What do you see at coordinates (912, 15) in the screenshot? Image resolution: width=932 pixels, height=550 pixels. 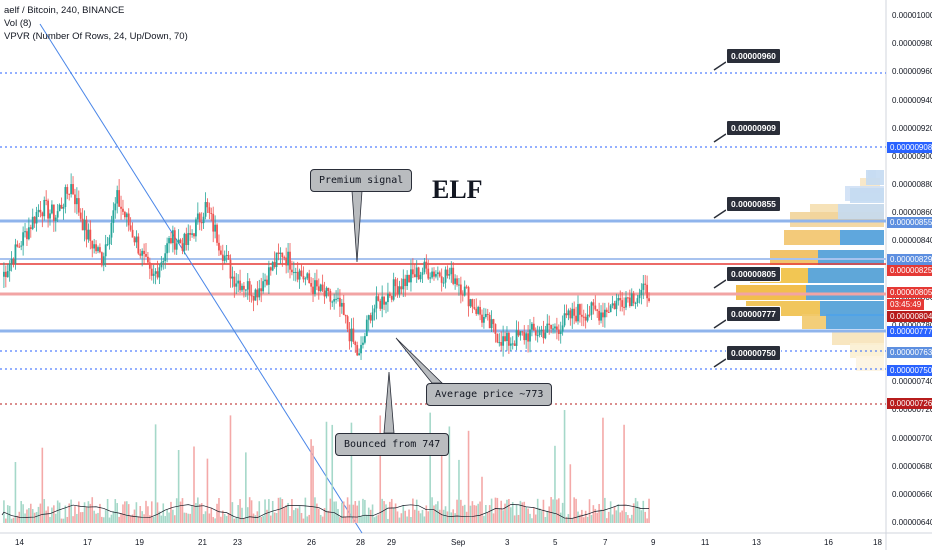 I see `y-axis-label: 0.00001000` at bounding box center [912, 15].